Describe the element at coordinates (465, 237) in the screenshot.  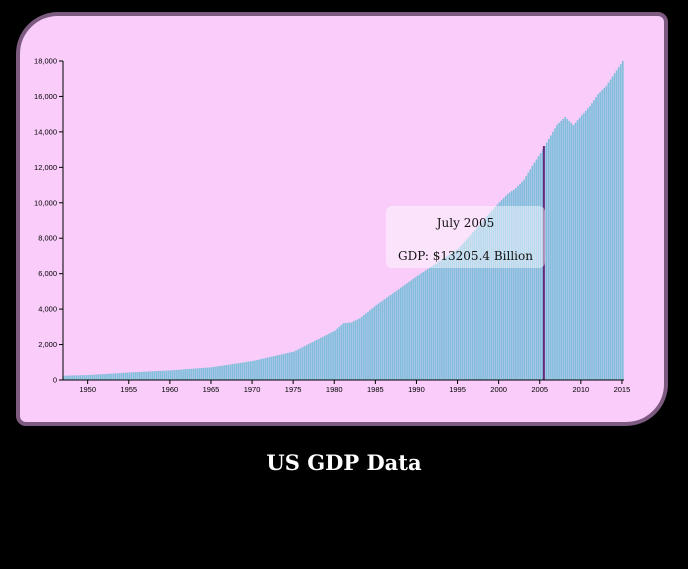
I see `tooltip: July 2005 GDP: $13205.4 Billion` at that location.